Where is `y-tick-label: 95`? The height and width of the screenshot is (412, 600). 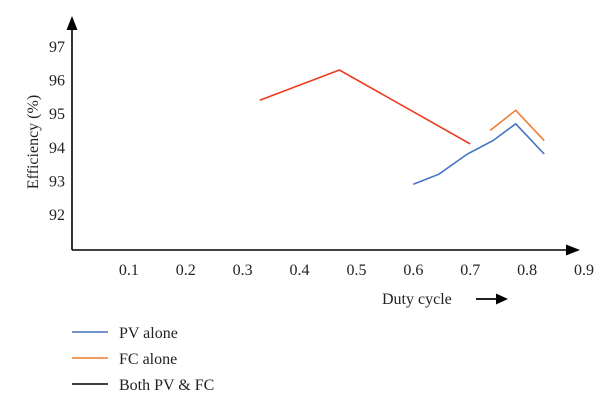 y-tick-label: 95 is located at coordinates (57, 114).